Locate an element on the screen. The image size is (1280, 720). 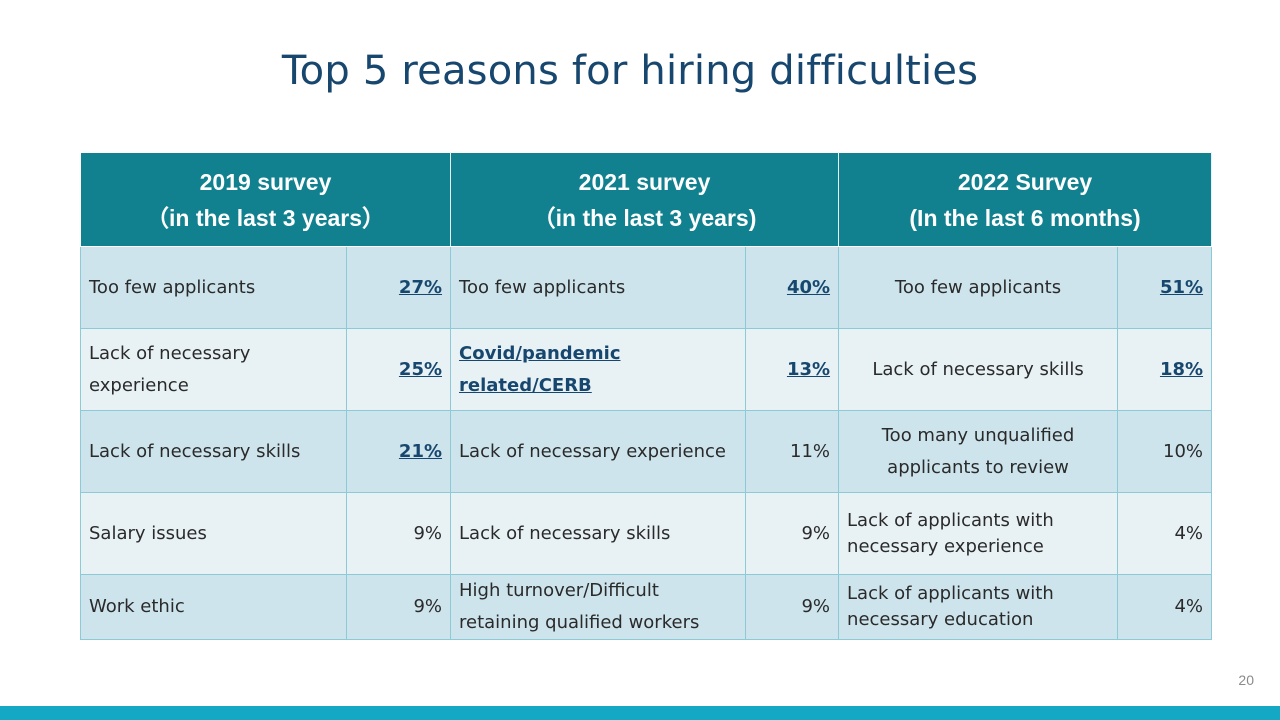
percent-2019: 27% is located at coordinates (398, 287).